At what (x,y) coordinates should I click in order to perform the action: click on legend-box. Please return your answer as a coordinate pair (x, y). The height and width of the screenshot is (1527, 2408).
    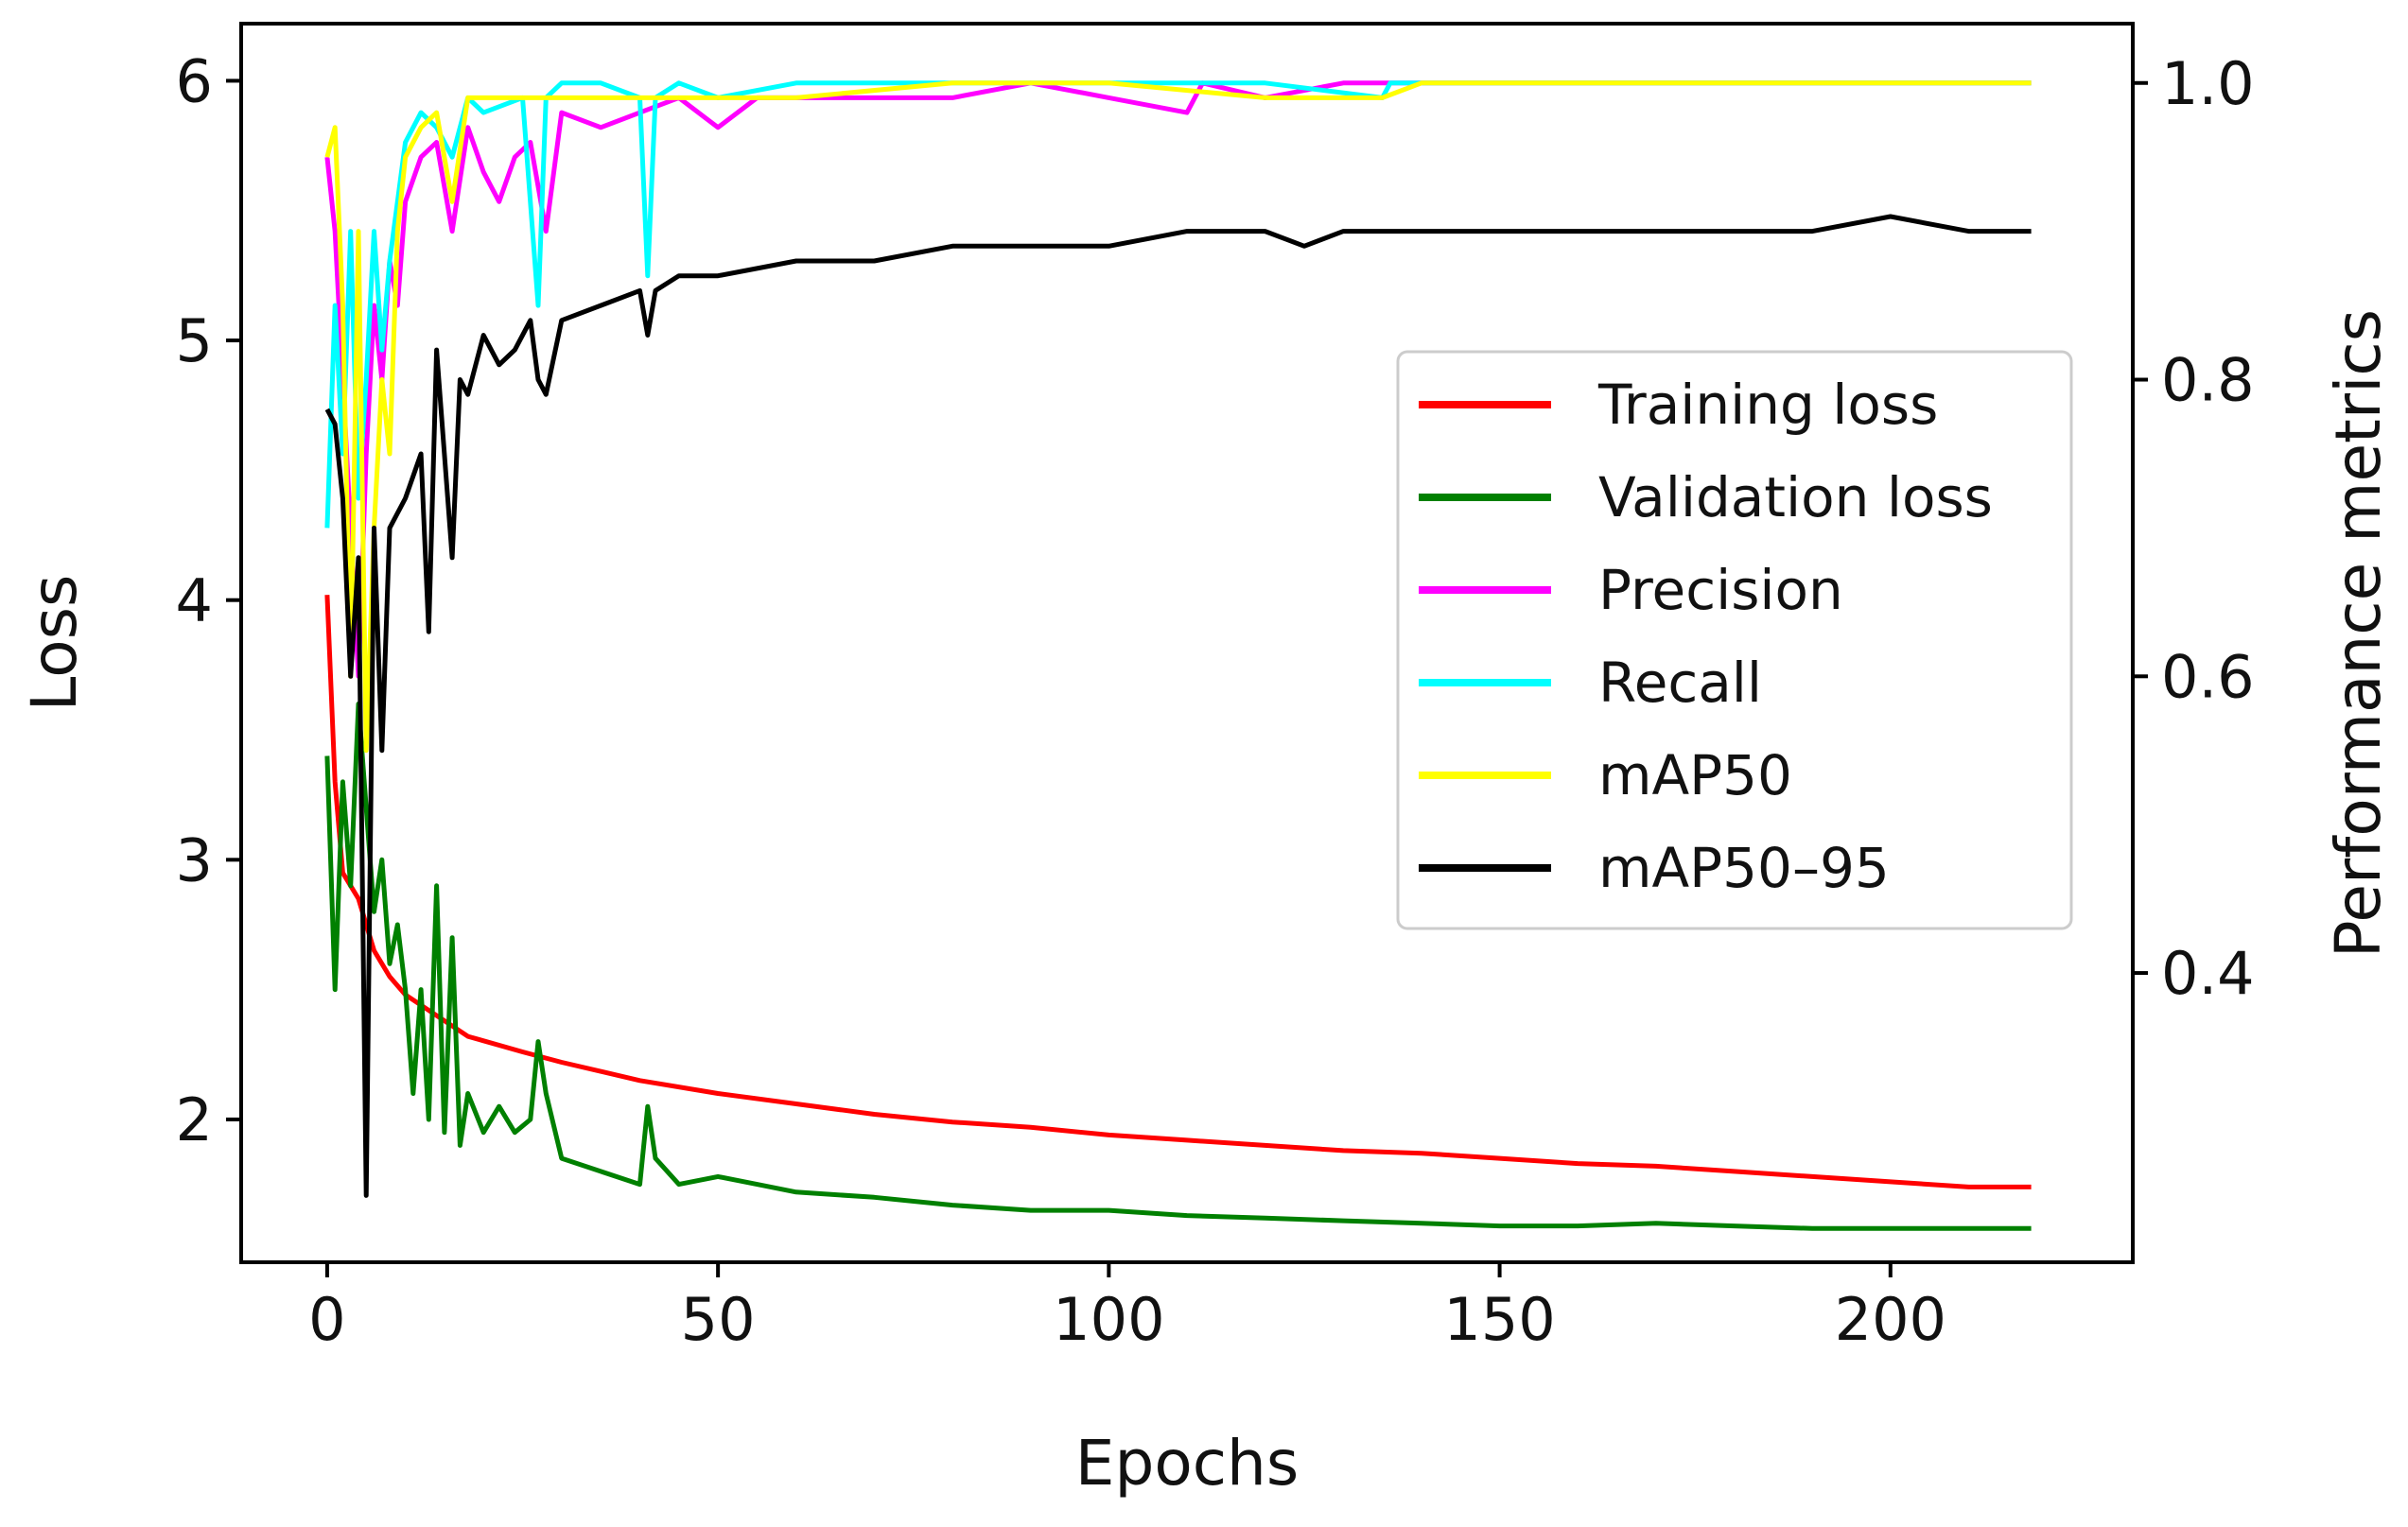
    Looking at the image, I should click on (1734, 640).